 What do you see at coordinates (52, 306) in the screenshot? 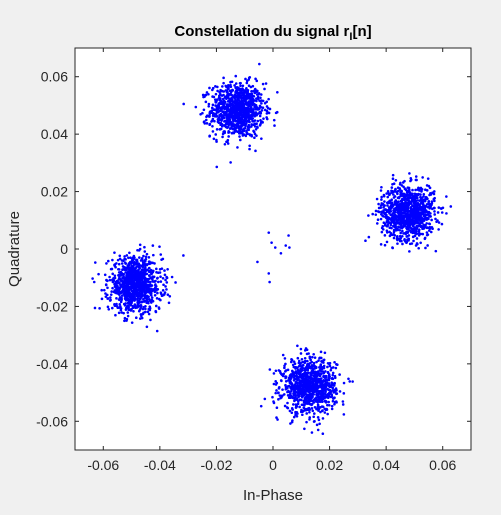
I see `y-tick-label: -0.02` at bounding box center [52, 306].